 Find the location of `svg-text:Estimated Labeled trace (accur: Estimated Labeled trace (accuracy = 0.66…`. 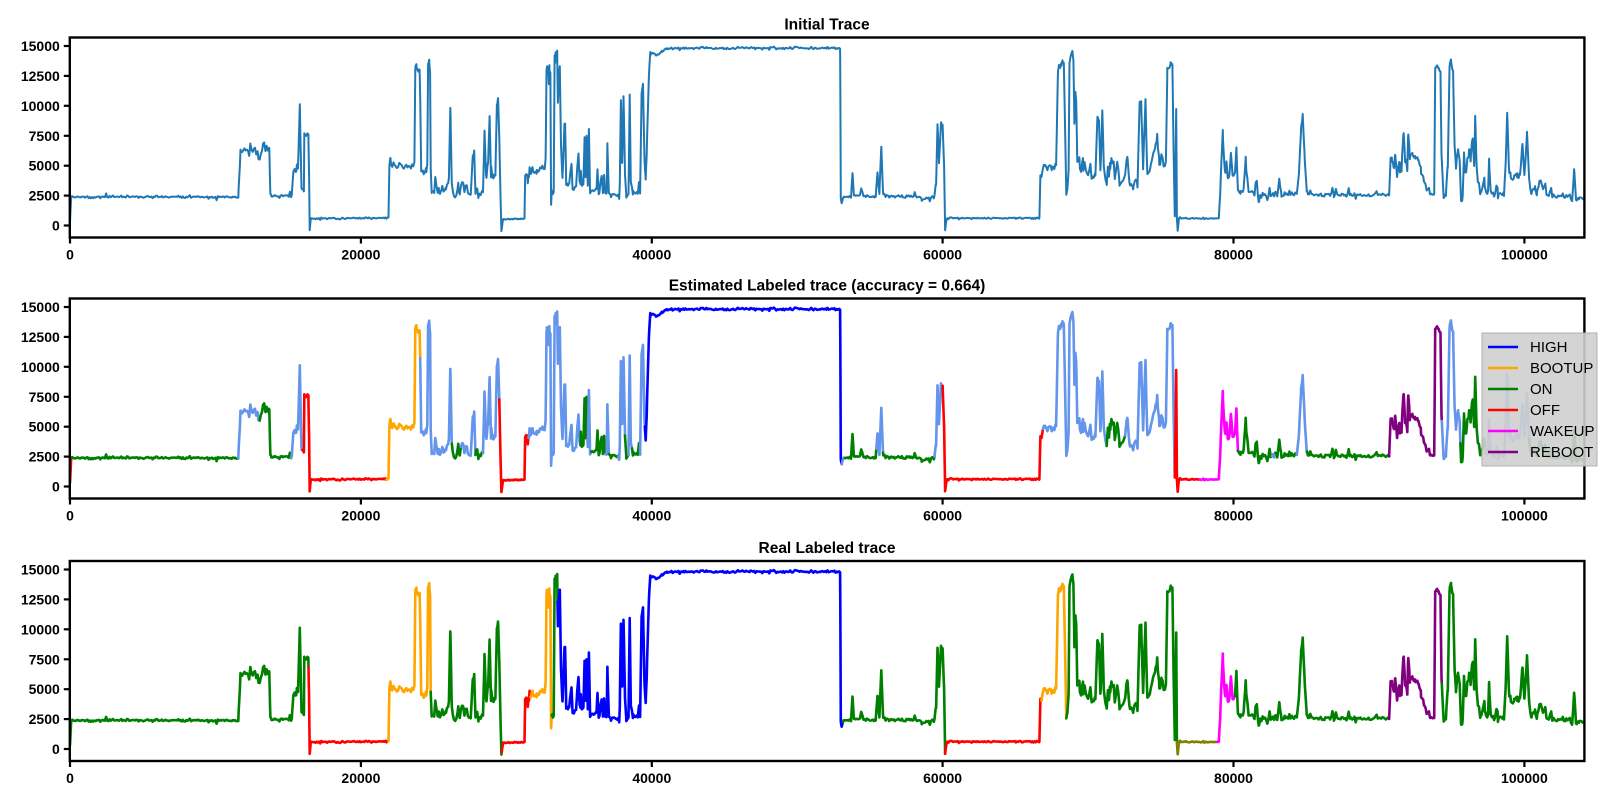

svg-text:Estimated Labeled trace (accur: Estimated Labeled trace (accuracy = 0.66… is located at coordinates (827, 286).